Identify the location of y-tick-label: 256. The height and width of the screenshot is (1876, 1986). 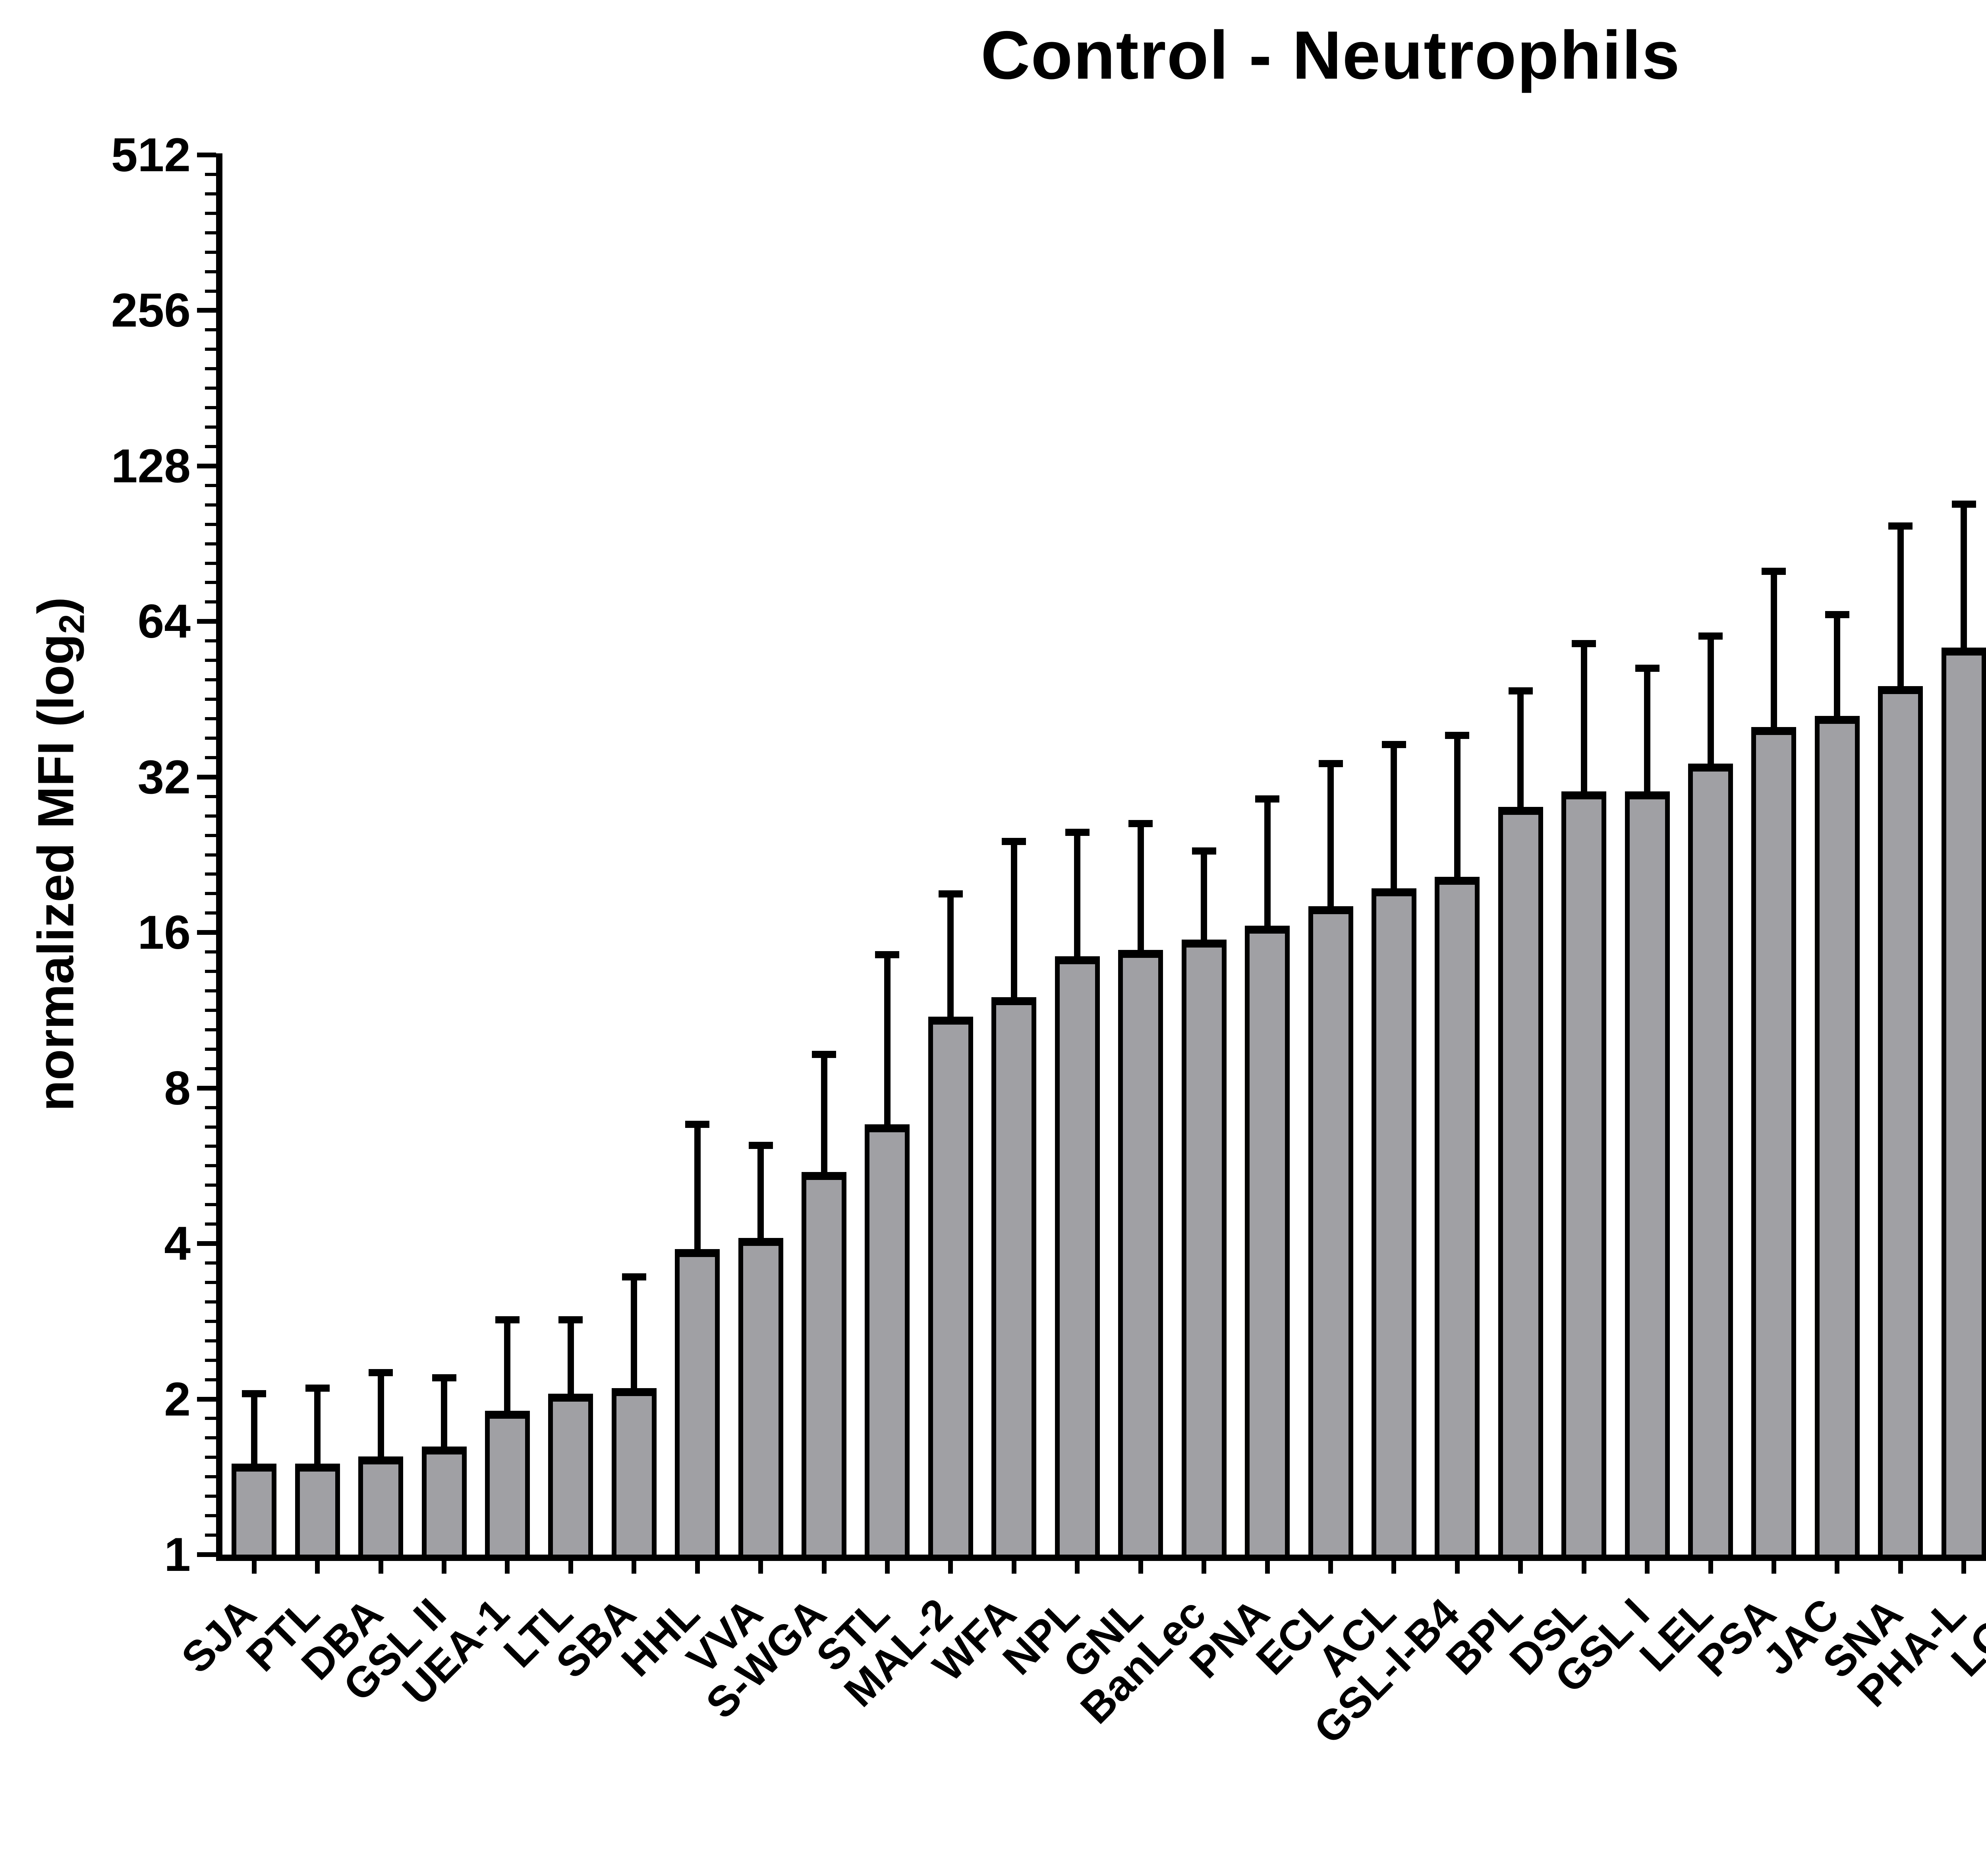
(151, 310).